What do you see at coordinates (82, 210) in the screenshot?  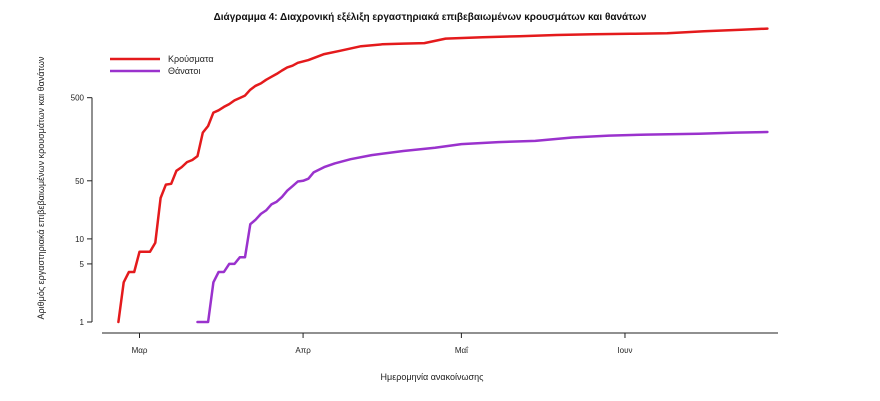 I see `y-axis: 1 5 10 50 500` at bounding box center [82, 210].